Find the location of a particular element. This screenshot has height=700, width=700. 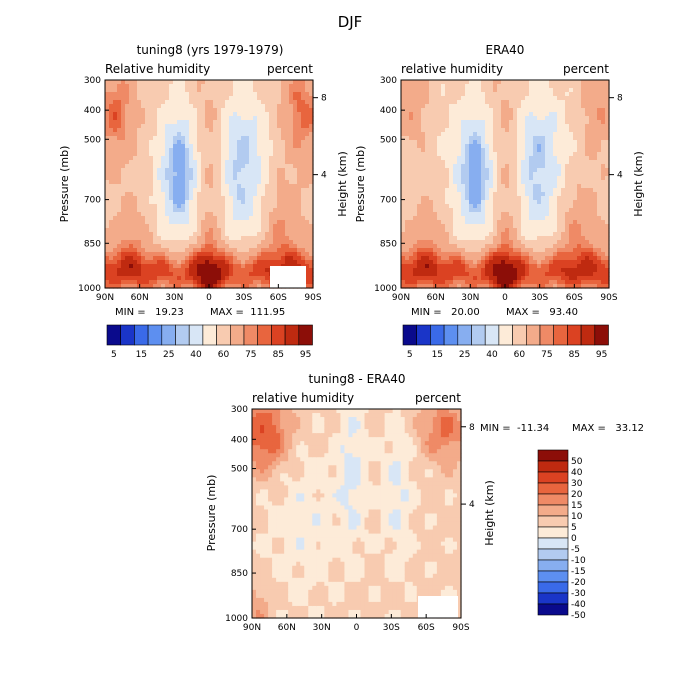

y-tick-label: 400 is located at coordinates (92, 111).